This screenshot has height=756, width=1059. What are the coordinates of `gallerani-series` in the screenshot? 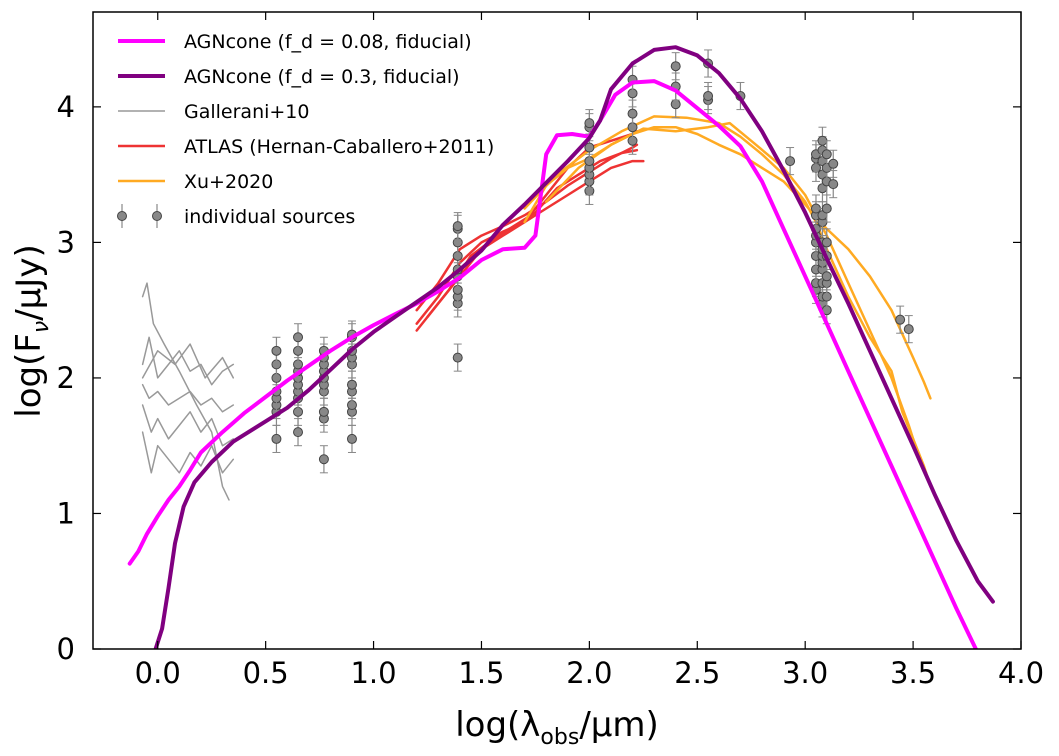 It's located at (188, 391).